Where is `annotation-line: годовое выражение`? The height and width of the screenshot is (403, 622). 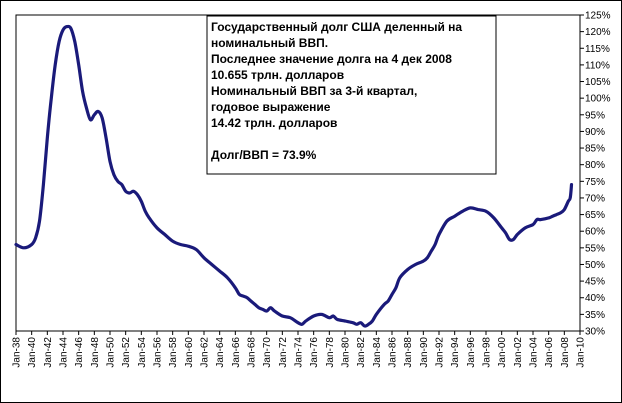 annotation-line: годовое выражение is located at coordinates (271, 107).